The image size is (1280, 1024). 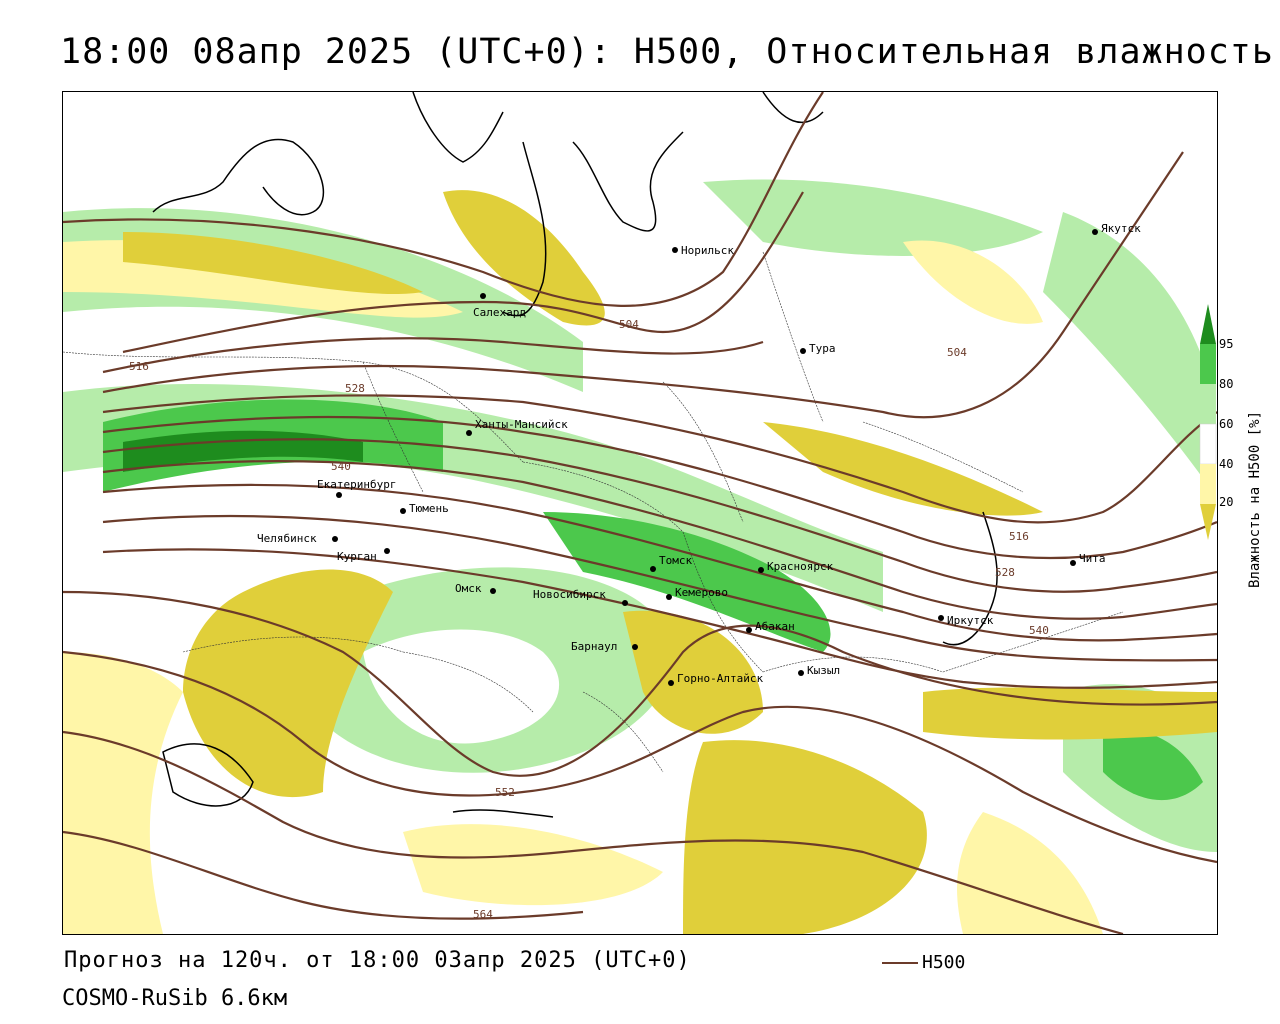 What do you see at coordinates (1092, 558) in the screenshot?
I see `svg-text: Читa` at bounding box center [1092, 558].